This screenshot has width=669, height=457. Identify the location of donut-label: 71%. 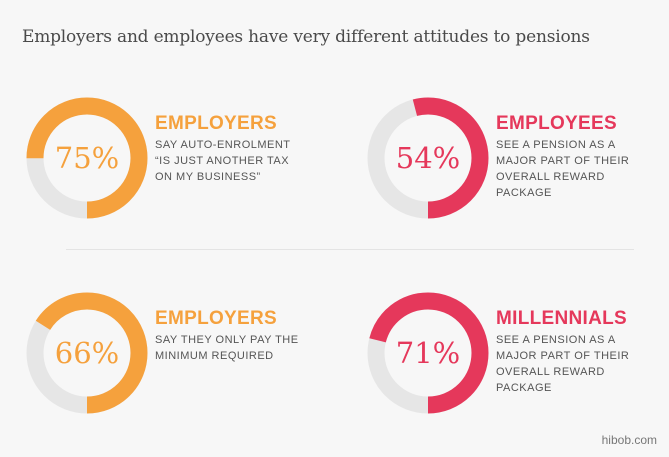
(428, 353).